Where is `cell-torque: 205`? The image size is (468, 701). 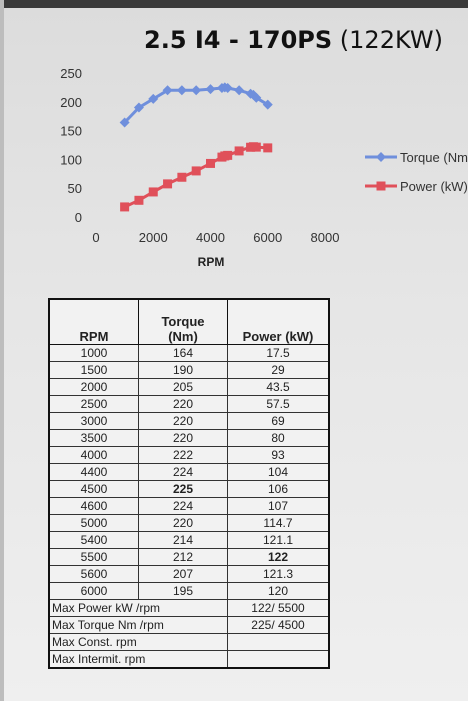
cell-torque: 205 is located at coordinates (183, 387).